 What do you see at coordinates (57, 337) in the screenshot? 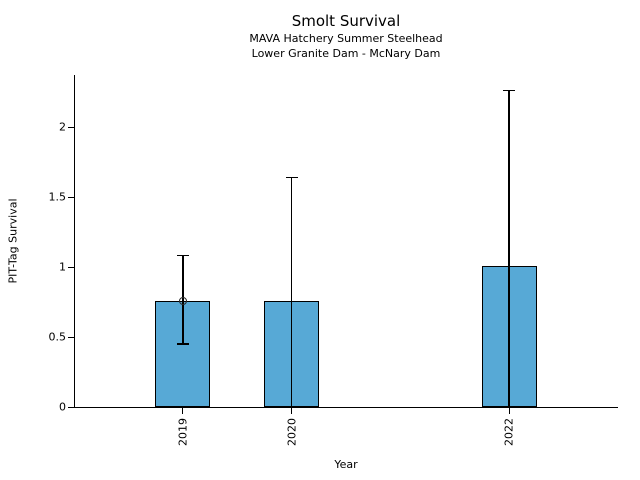
I see `y-tick-label: 0.5` at bounding box center [57, 337].